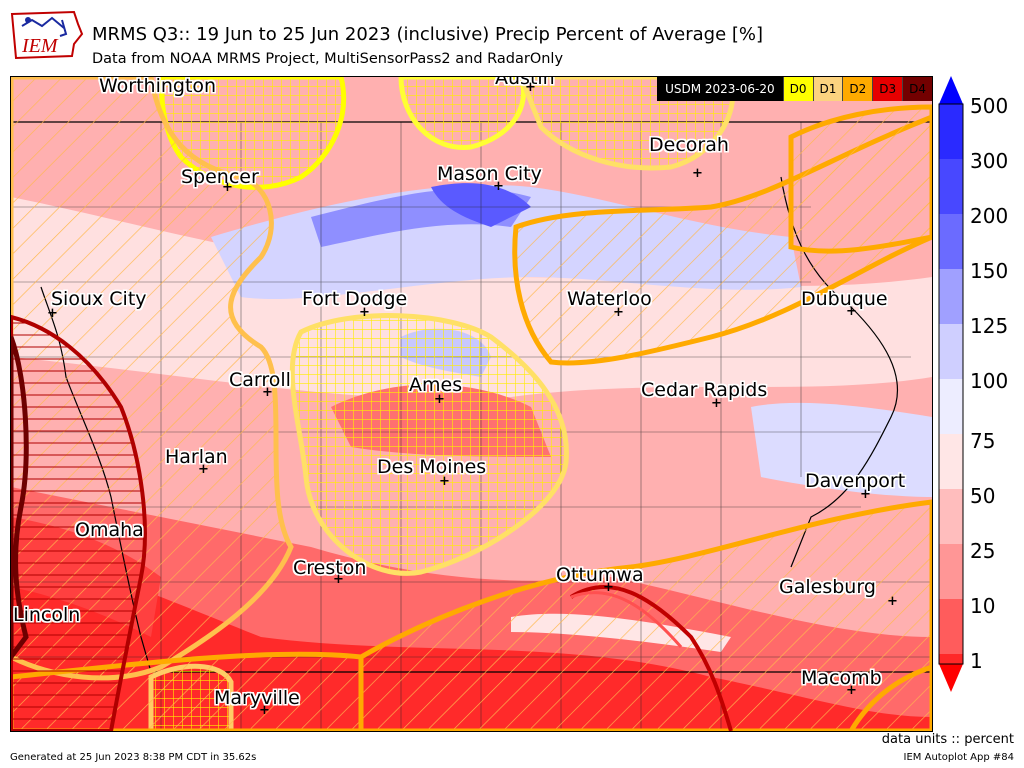  What do you see at coordinates (947, 739) in the screenshot?
I see `data-units-label: data units :: percent` at bounding box center [947, 739].